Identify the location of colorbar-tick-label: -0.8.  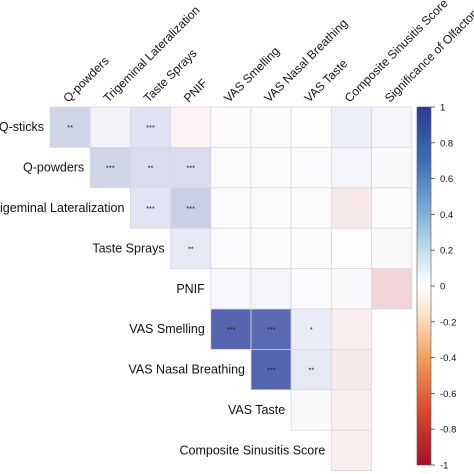
(448, 430).